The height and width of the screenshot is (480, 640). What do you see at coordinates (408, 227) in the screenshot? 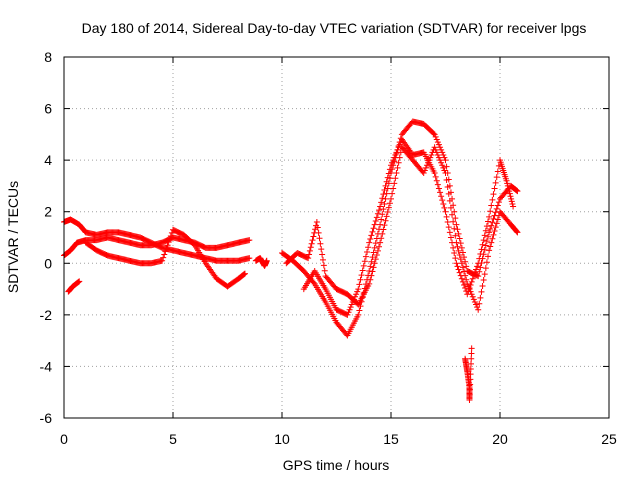
I see `series-track-h` at bounding box center [408, 227].